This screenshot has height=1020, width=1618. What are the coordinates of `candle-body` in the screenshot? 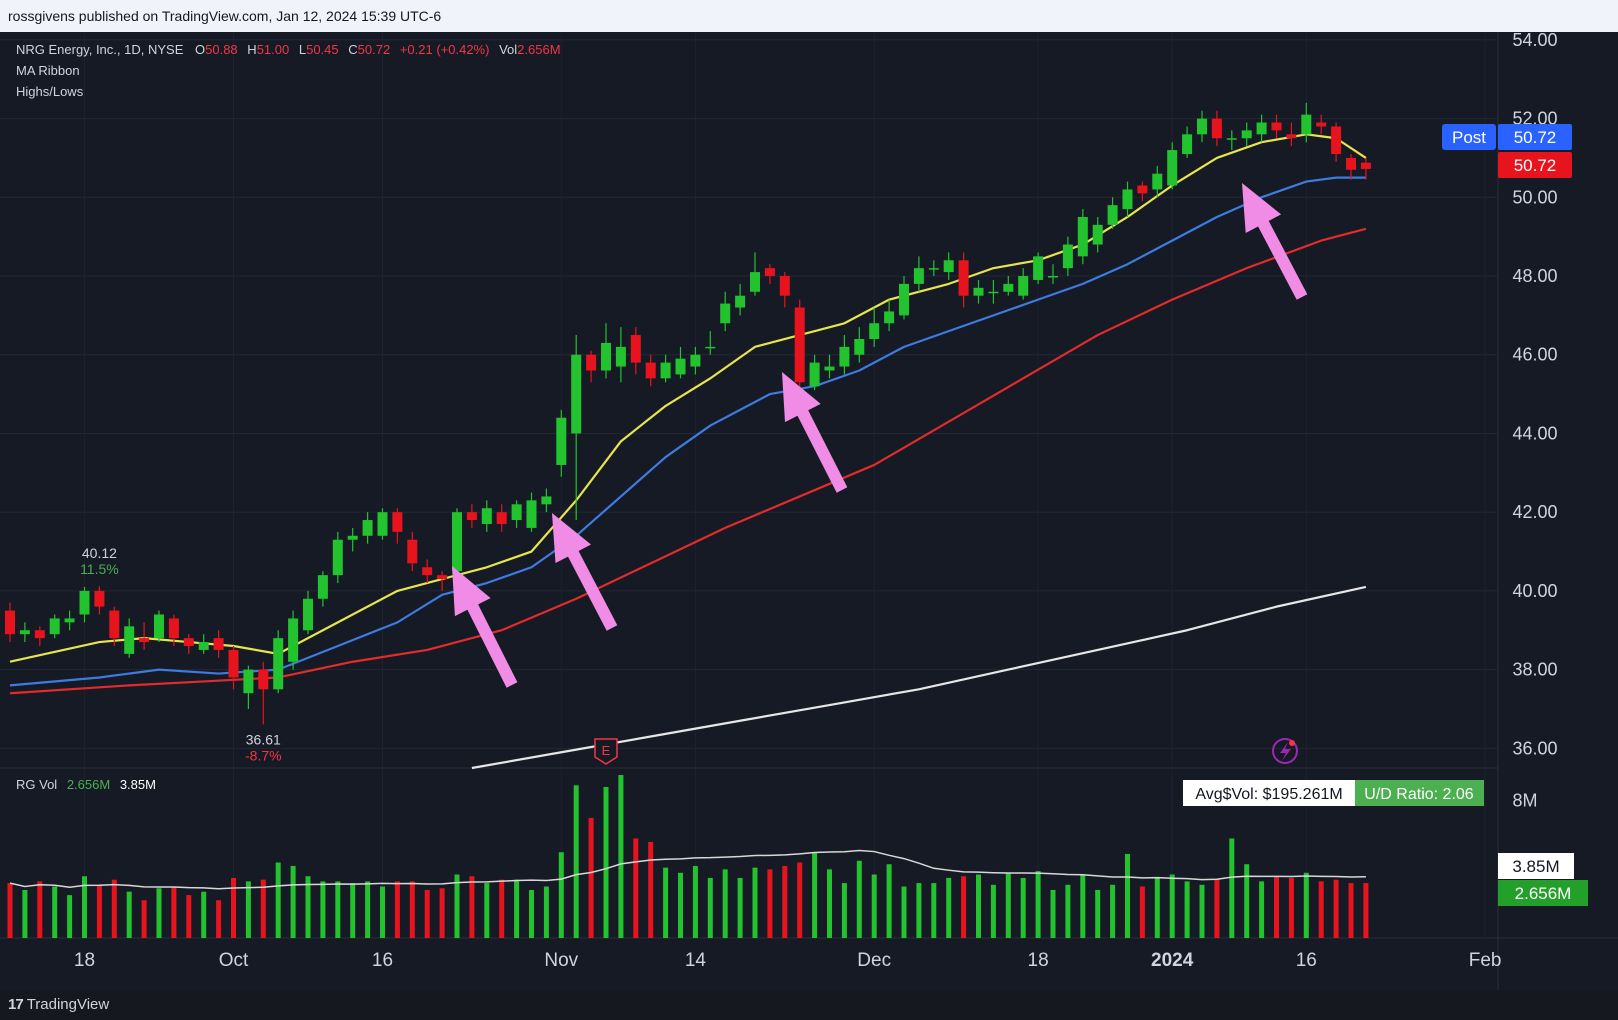 It's located at (889, 317).